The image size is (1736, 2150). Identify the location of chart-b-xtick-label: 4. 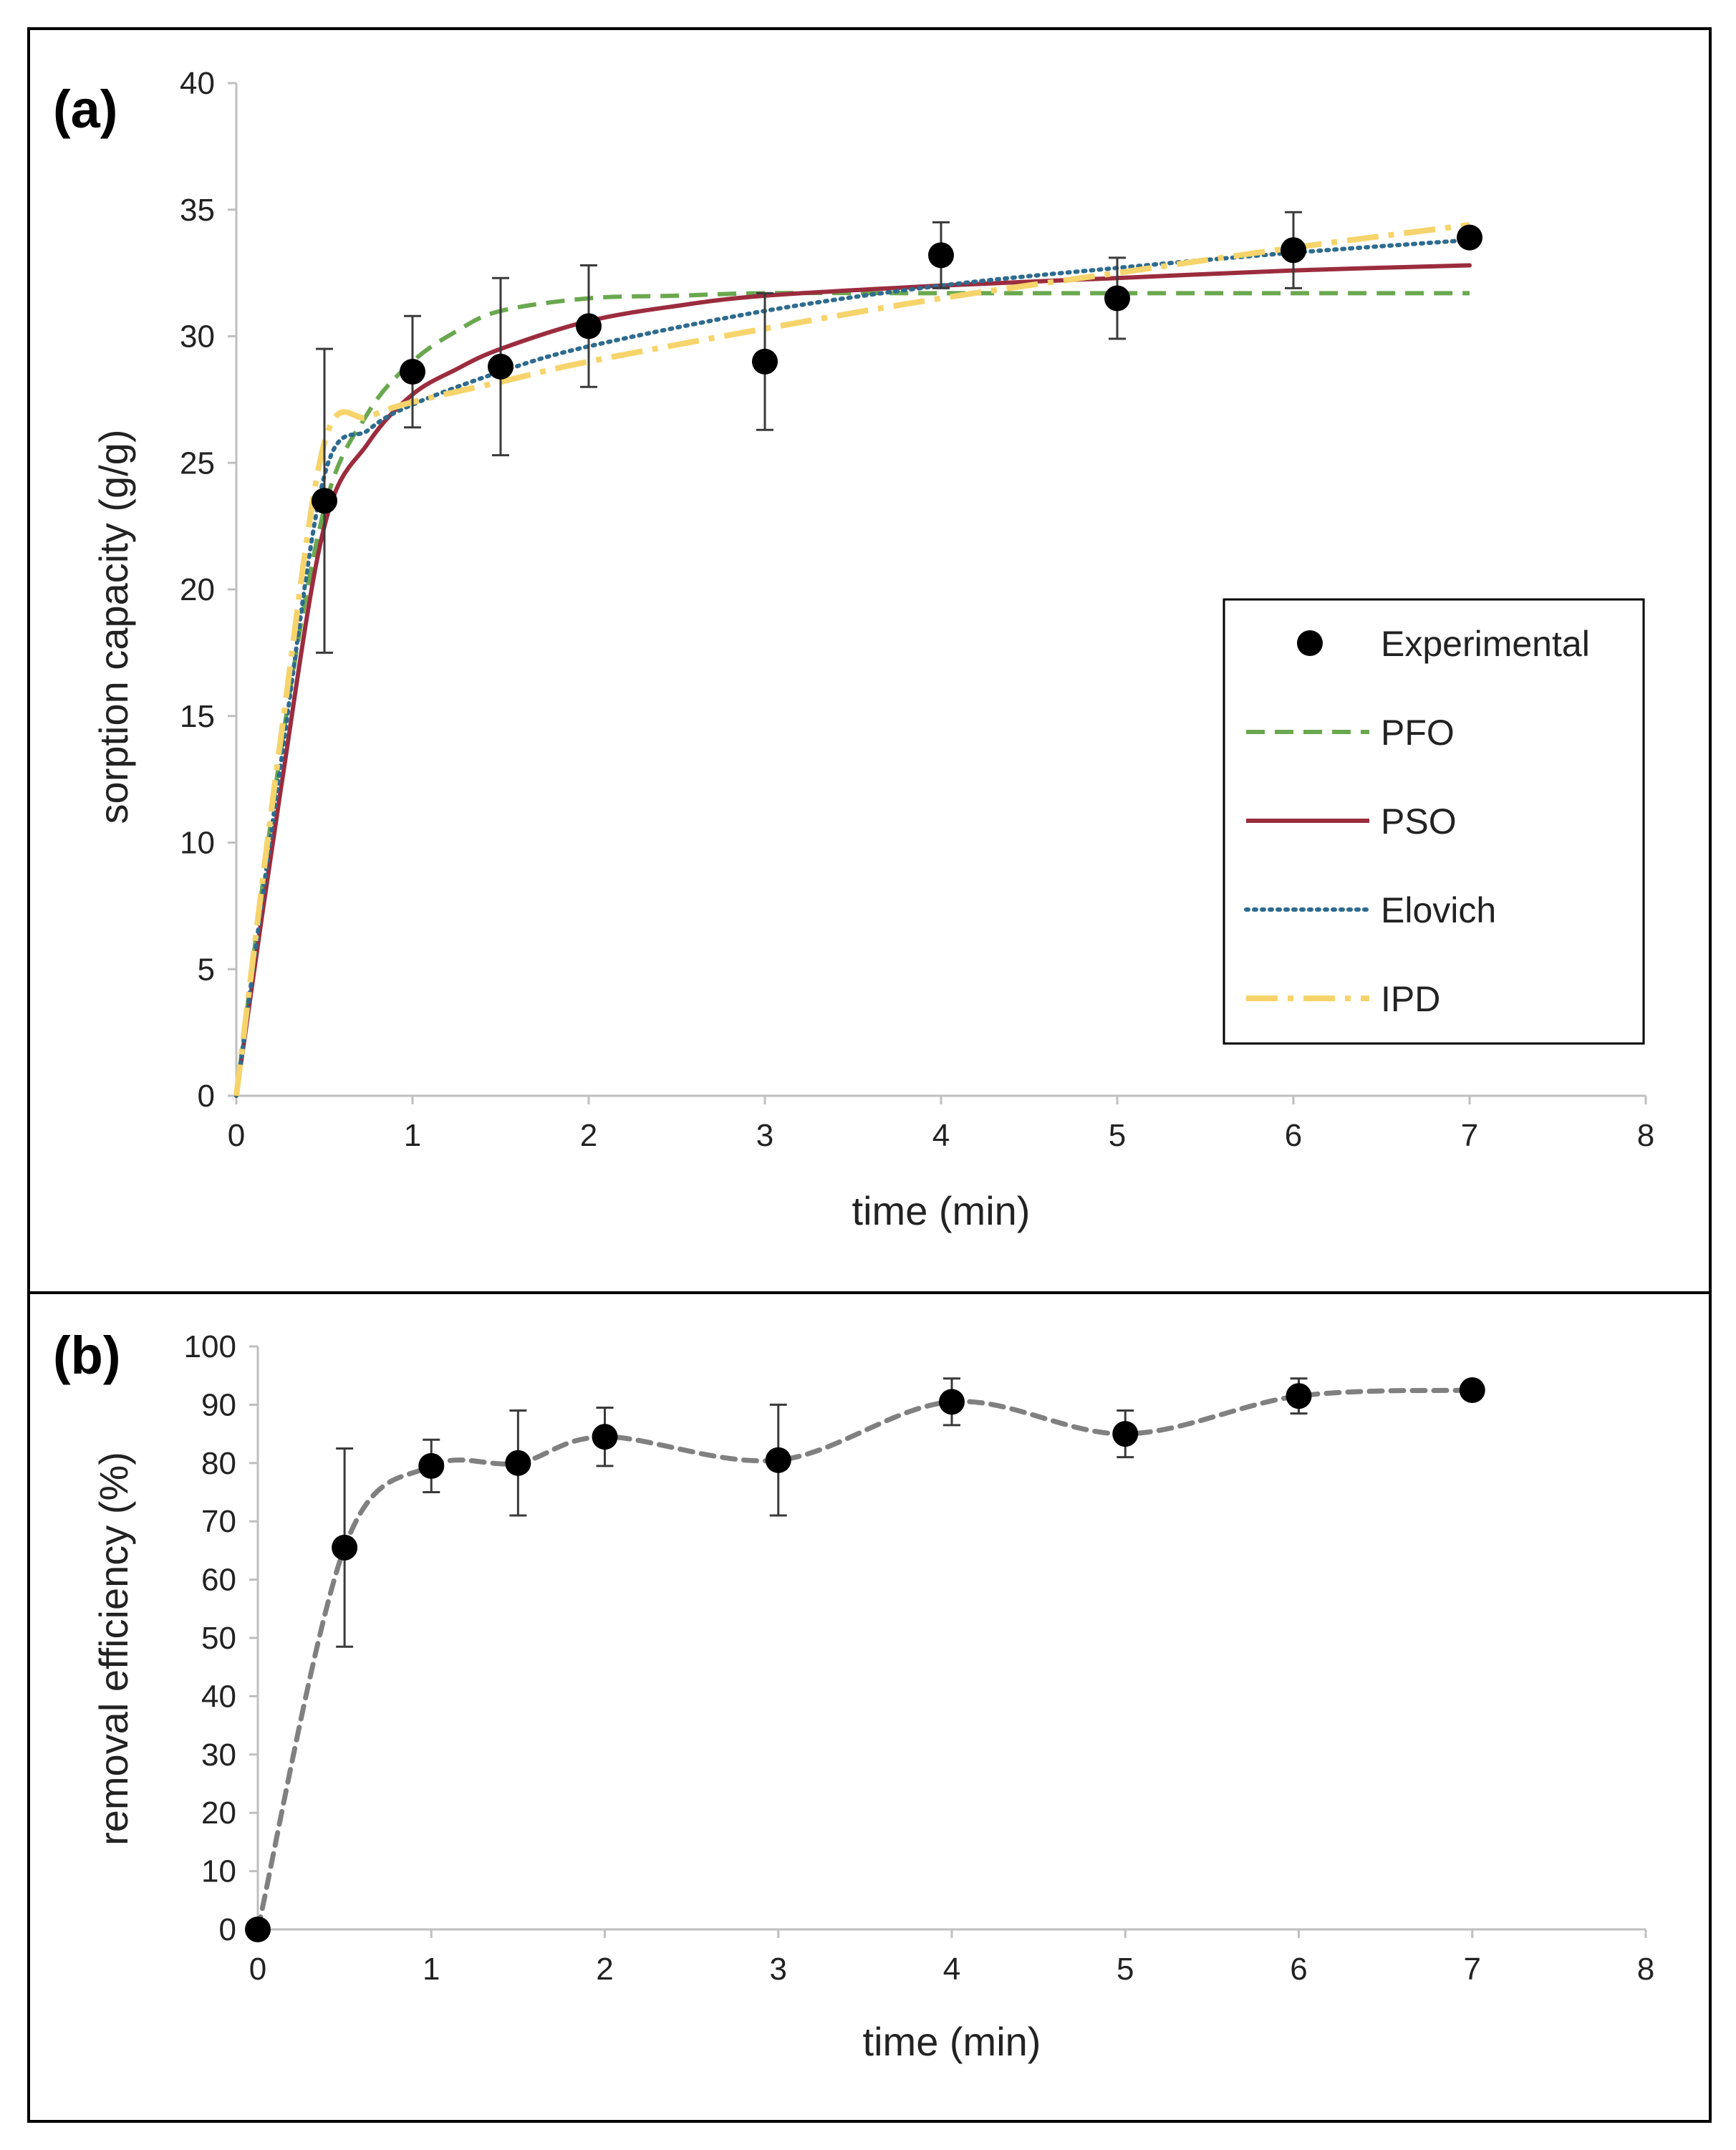
(952, 1969).